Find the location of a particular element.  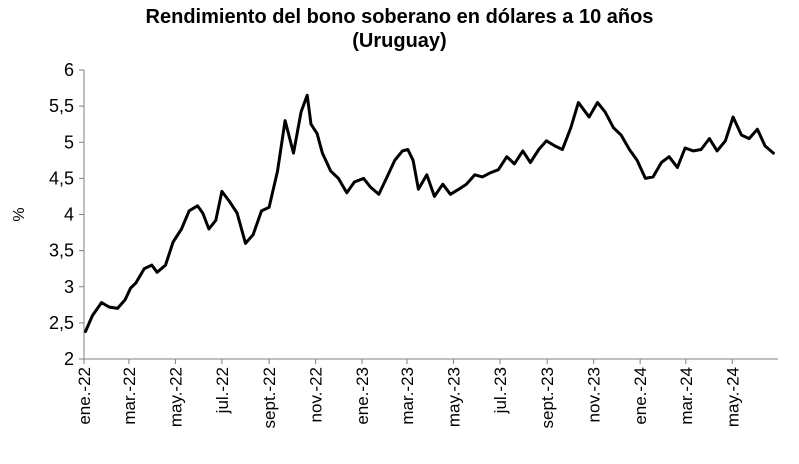

x-tick-label: nov.-22 is located at coordinates (316, 394).